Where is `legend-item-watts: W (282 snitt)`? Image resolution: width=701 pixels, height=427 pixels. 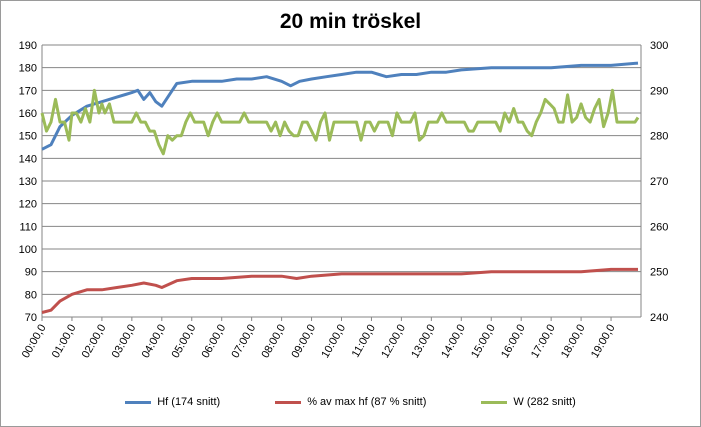
legend-item-watts: W (282 snitt) is located at coordinates (528, 402).